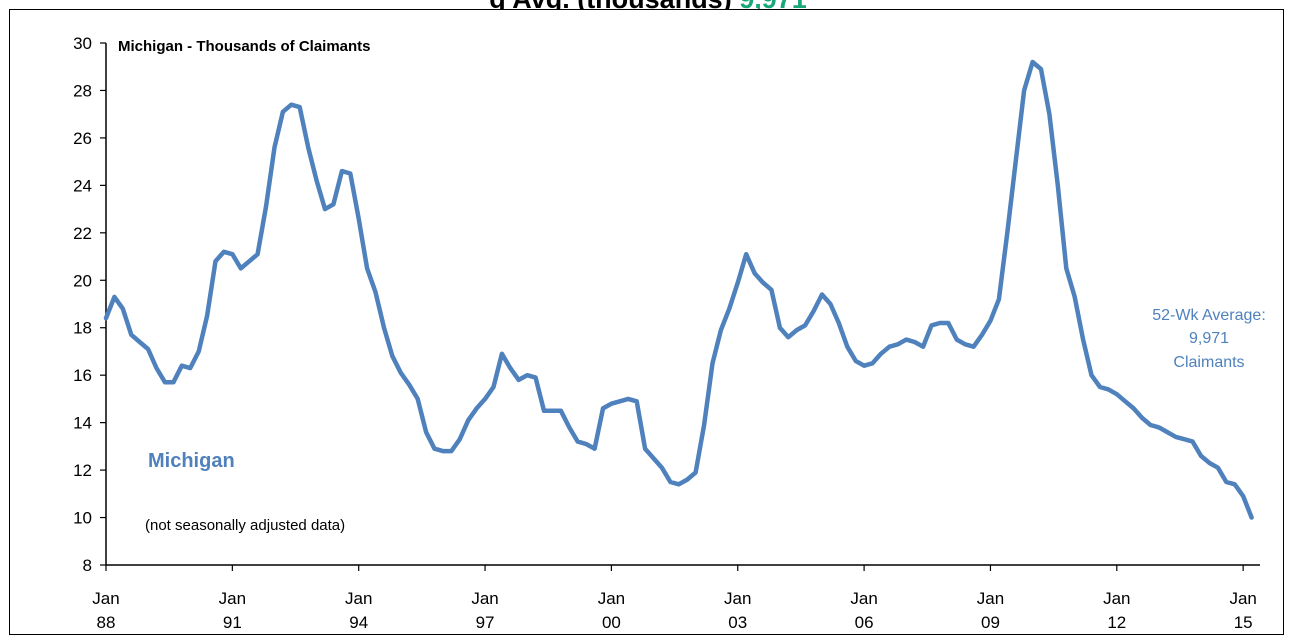  Describe the element at coordinates (1243, 622) in the screenshot. I see `x-tick-label-year: 15` at that location.